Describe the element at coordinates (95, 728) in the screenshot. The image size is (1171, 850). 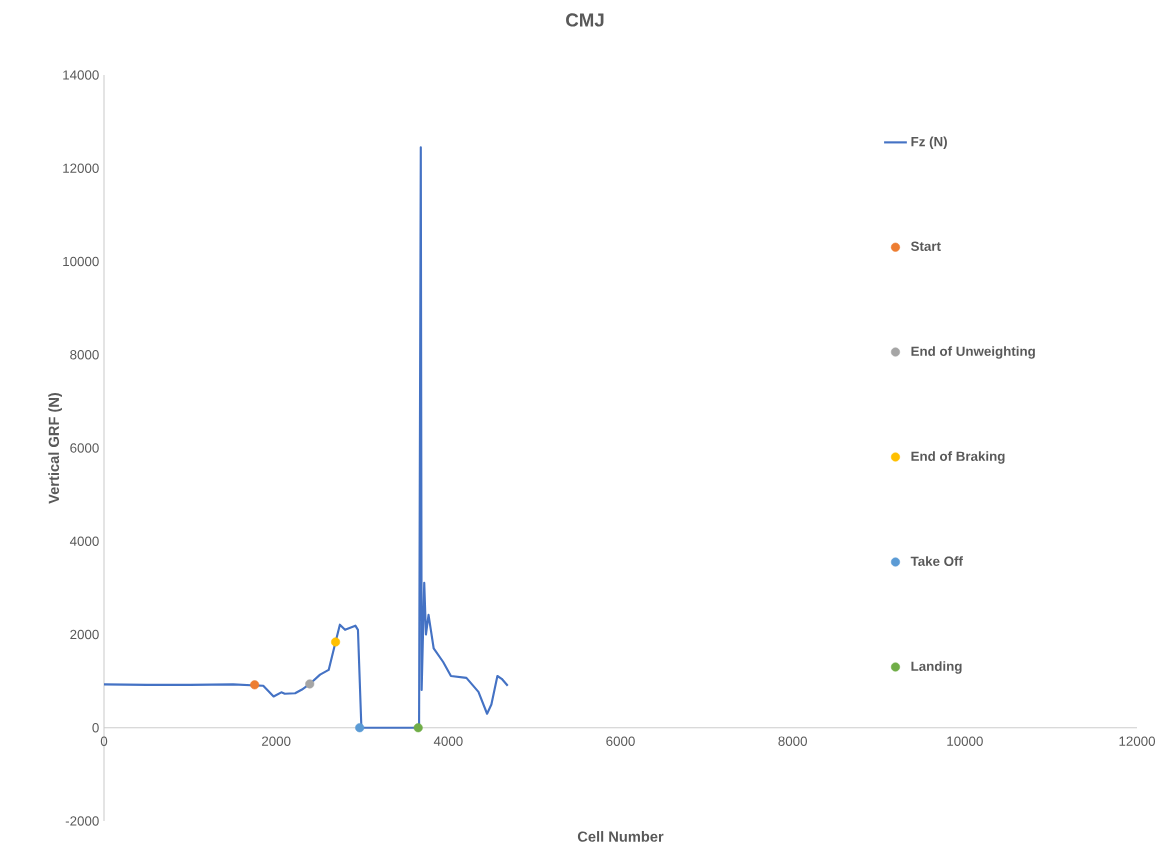
I see `y-tick-label: 0` at that location.